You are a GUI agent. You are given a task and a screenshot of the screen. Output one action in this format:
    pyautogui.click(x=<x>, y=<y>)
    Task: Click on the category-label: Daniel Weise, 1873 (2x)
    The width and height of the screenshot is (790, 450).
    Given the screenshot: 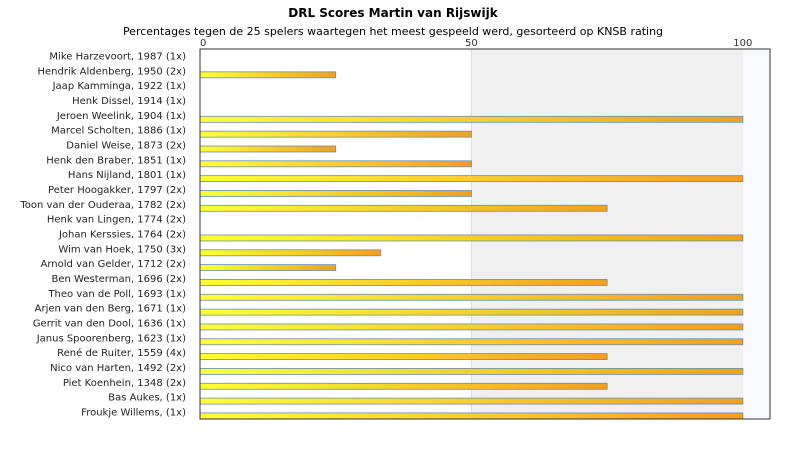 What is the action you would take?
    pyautogui.click(x=126, y=145)
    